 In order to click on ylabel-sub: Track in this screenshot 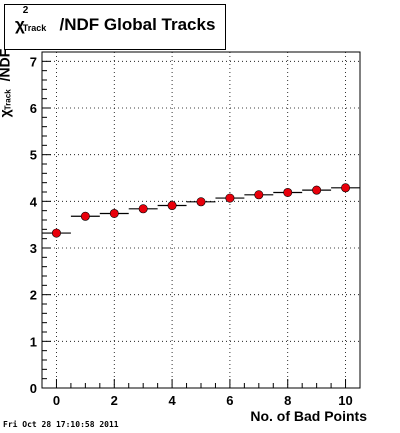, I will do `click(8, 100)`.